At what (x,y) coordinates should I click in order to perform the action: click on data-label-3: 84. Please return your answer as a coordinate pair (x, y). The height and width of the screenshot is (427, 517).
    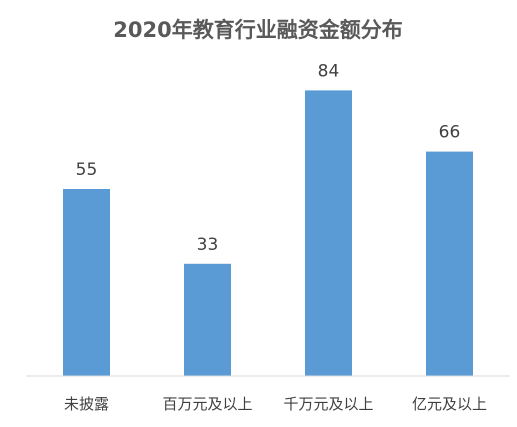
    Looking at the image, I should click on (329, 71).